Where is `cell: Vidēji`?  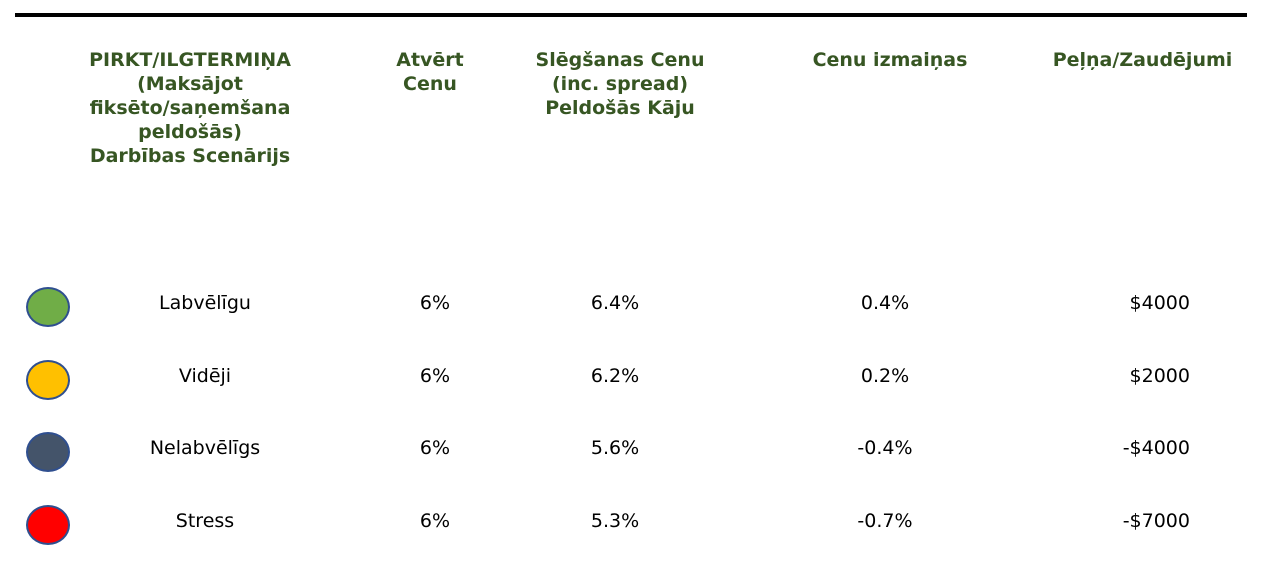
cell: Vidēji is located at coordinates (205, 376).